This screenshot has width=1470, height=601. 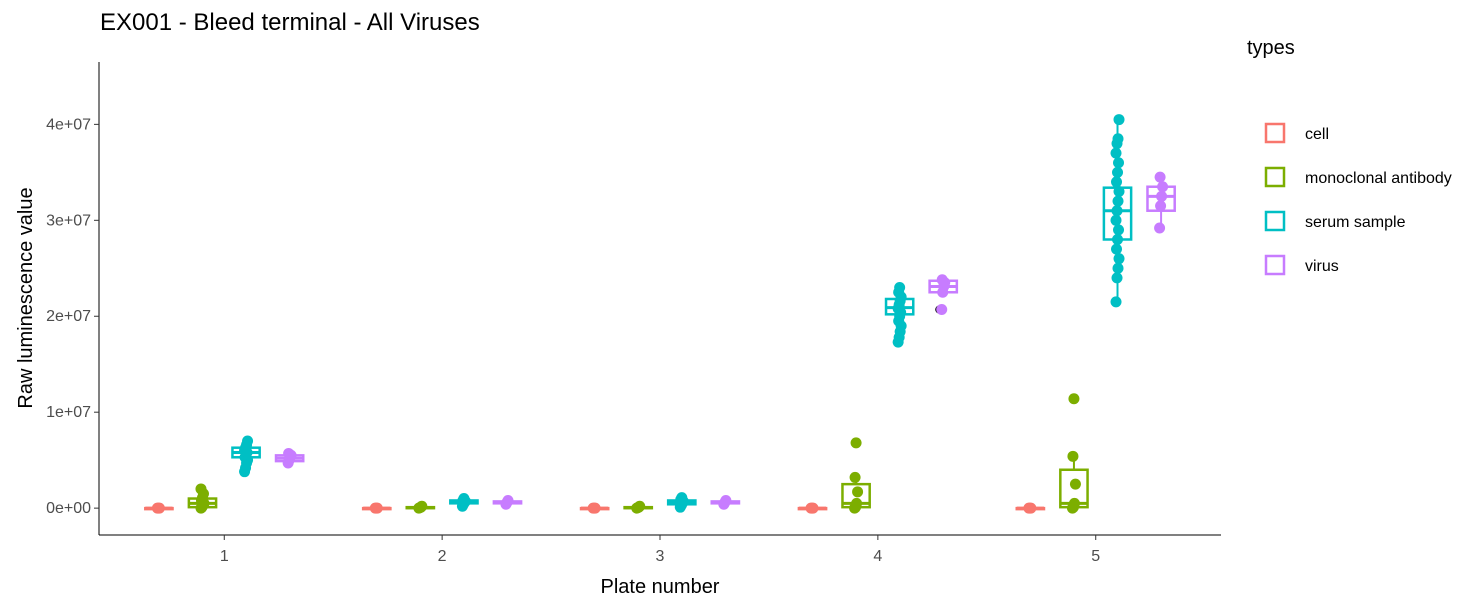 I want to click on x-tick-label: 2, so click(x=442, y=556).